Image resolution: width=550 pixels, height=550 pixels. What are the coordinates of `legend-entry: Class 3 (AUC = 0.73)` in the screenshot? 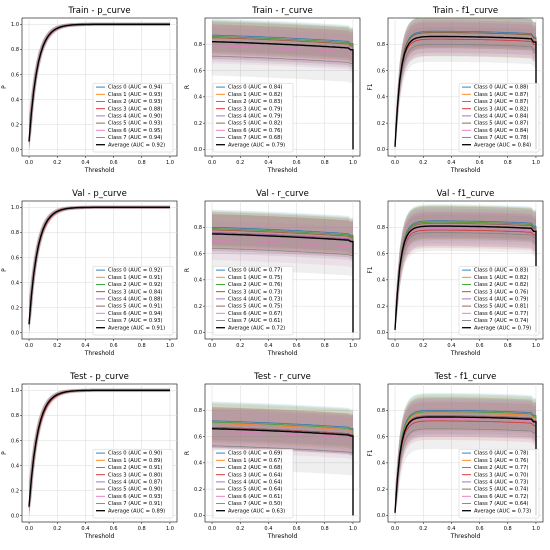 It's located at (255, 292).